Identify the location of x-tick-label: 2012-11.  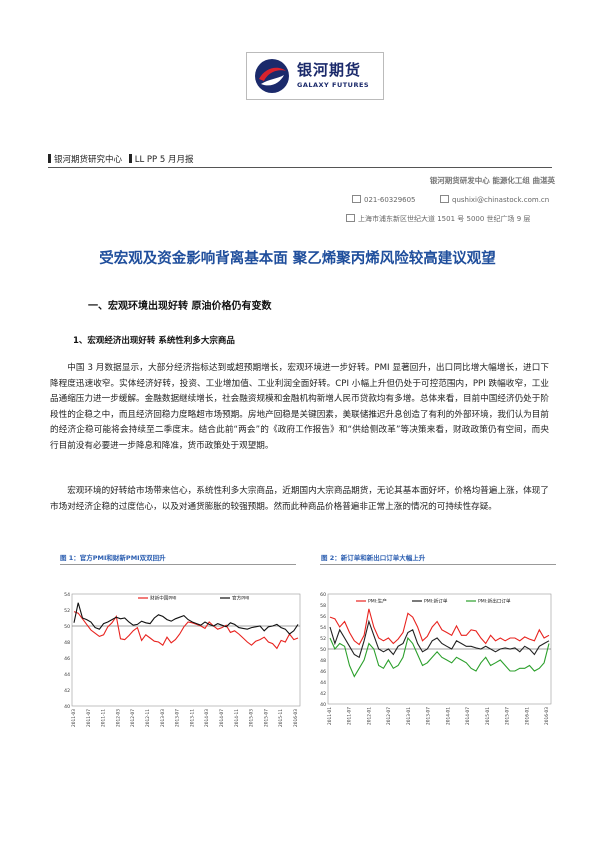
(148, 718).